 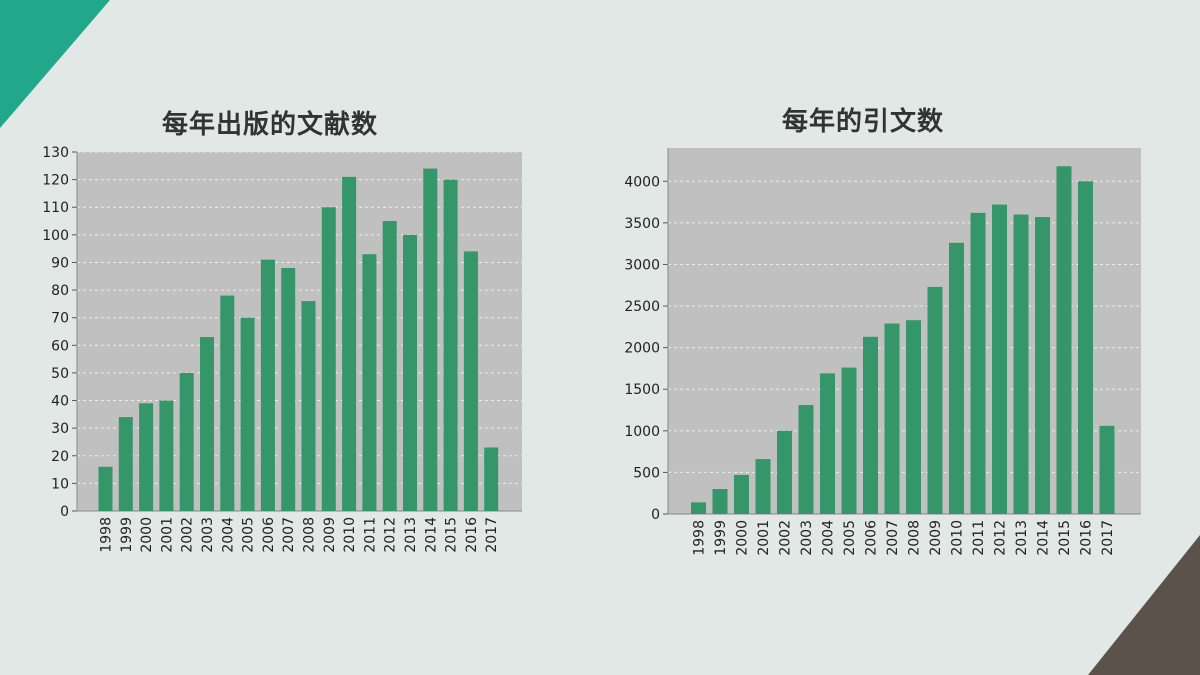 I want to click on publications-y-tick-label: 80, so click(x=60, y=291).